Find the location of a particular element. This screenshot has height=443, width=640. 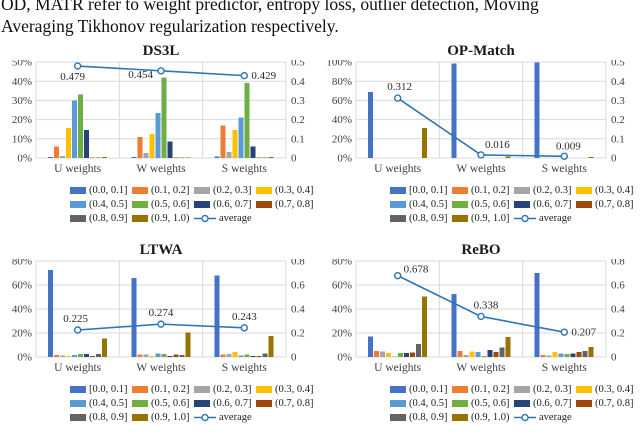

left-axis-tick-label: 60% is located at coordinates (342, 286).